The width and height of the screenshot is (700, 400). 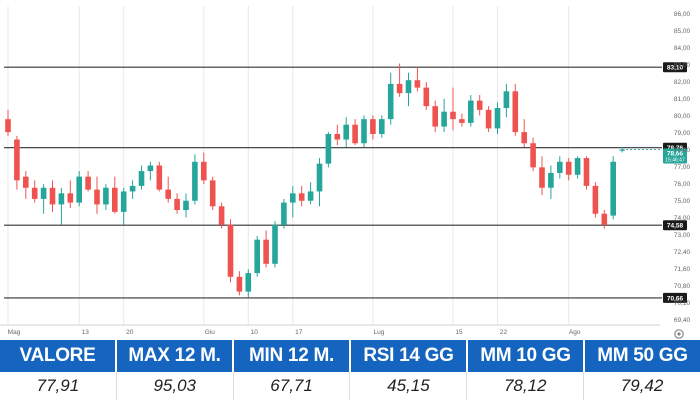 I want to click on price-tick-label: 76,00, so click(x=682, y=184).